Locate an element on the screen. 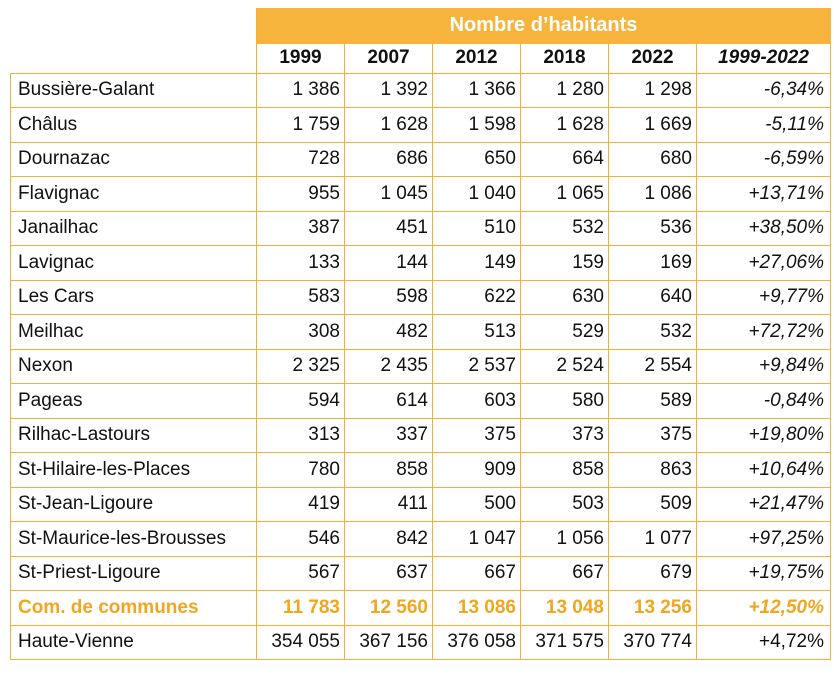  population-cell: 1 598 is located at coordinates (476, 125).